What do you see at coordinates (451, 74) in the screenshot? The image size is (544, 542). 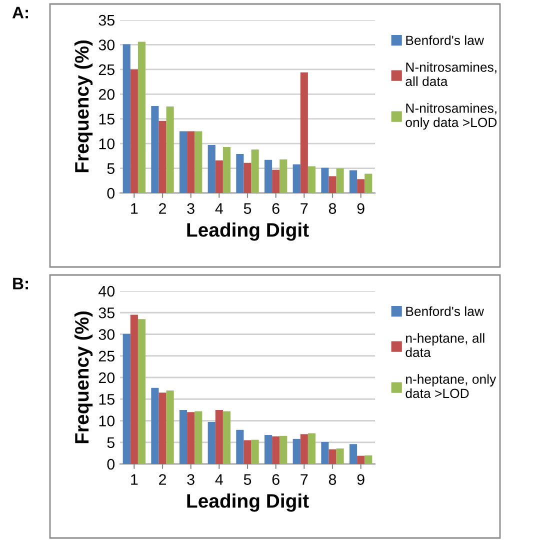 I see `legend-label: N-nitrosamines, all data` at bounding box center [451, 74].